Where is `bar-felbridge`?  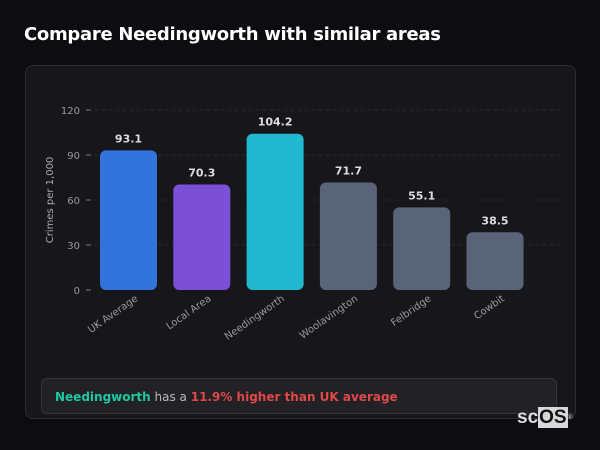 bar-felbridge is located at coordinates (422, 248).